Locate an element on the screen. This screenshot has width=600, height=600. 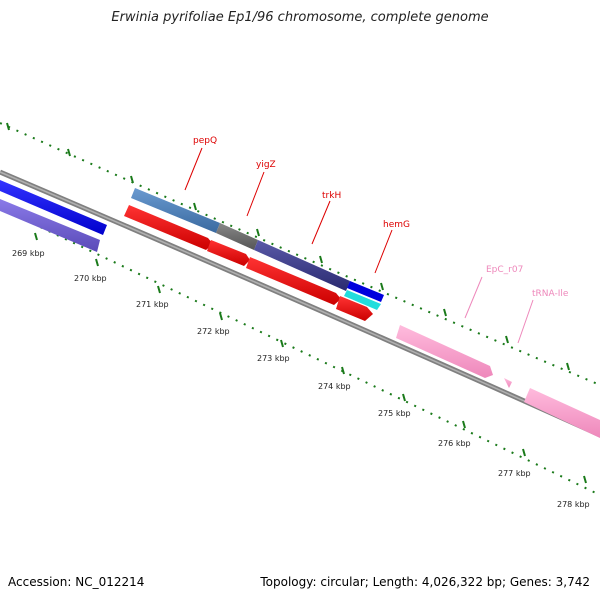
gene-label-tRNA-Ile: tRNA-Ile is located at coordinates (550, 294).